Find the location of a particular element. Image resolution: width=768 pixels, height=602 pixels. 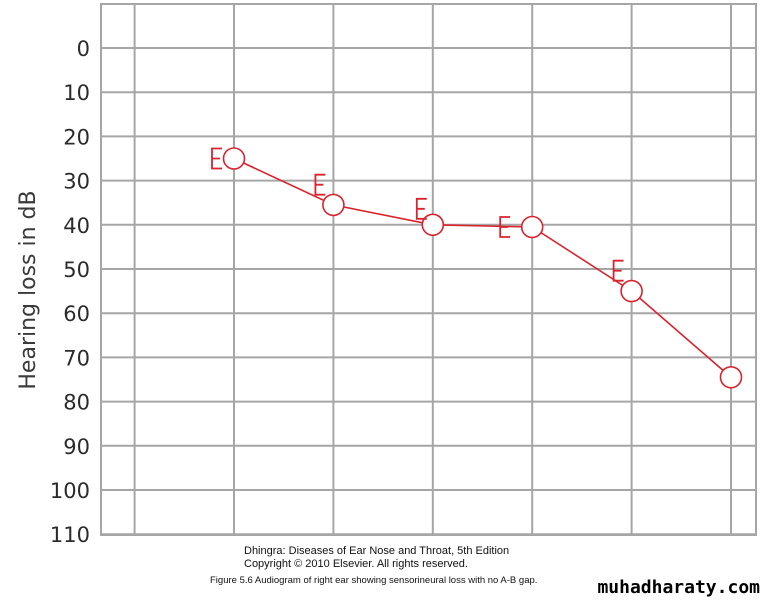

y-tick-label: 40 is located at coordinates (76, 226).